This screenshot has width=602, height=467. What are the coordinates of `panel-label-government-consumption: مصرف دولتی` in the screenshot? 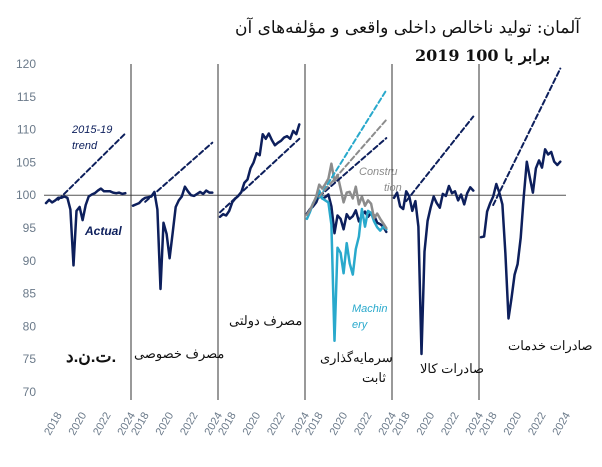 It's located at (265, 321).